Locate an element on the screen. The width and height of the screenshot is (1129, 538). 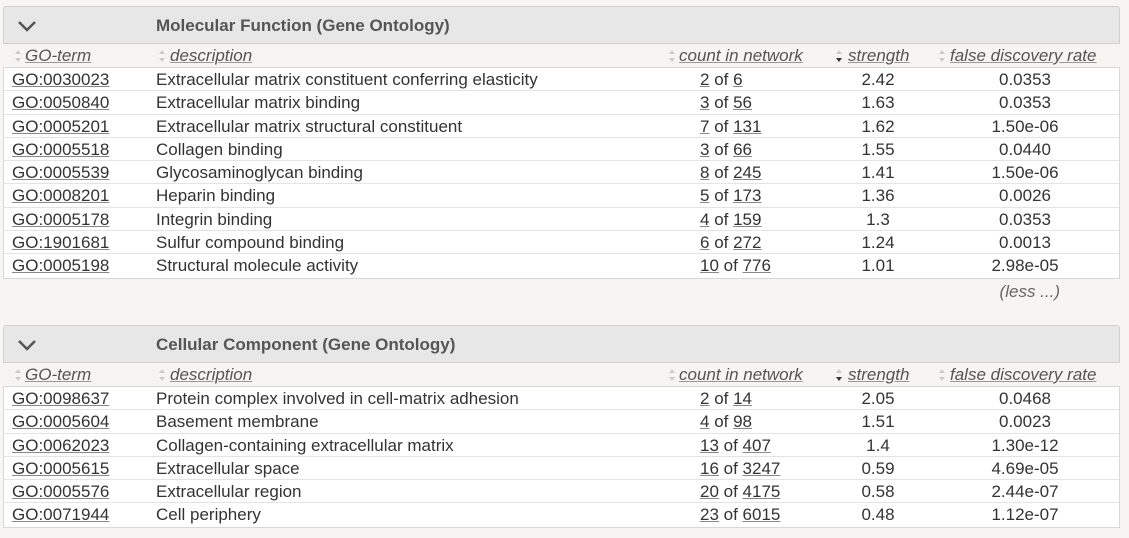
strength-value: 1.01 is located at coordinates (878, 266).